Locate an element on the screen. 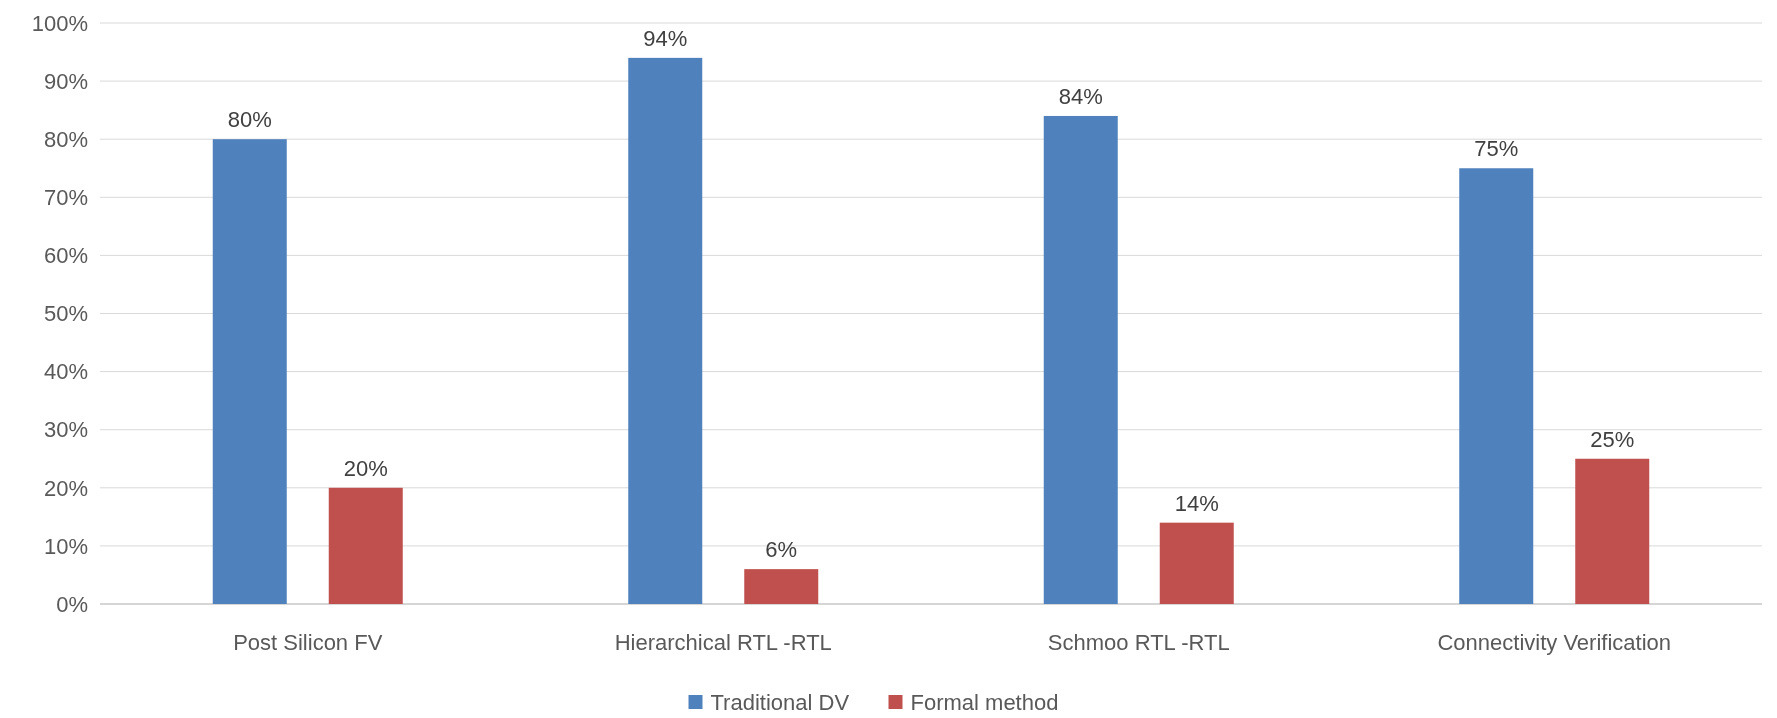 This screenshot has width=1777, height=718. y-tick-label: 100% is located at coordinates (59, 23).